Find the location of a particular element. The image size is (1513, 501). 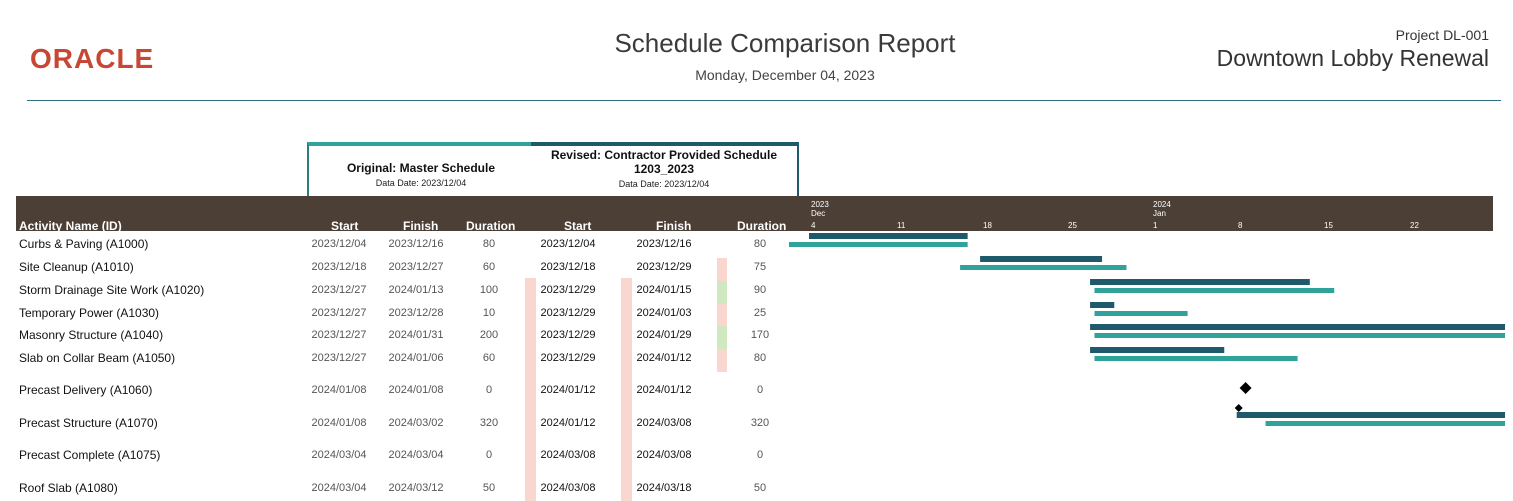

rev-duration-cell: 90 is located at coordinates (760, 290).